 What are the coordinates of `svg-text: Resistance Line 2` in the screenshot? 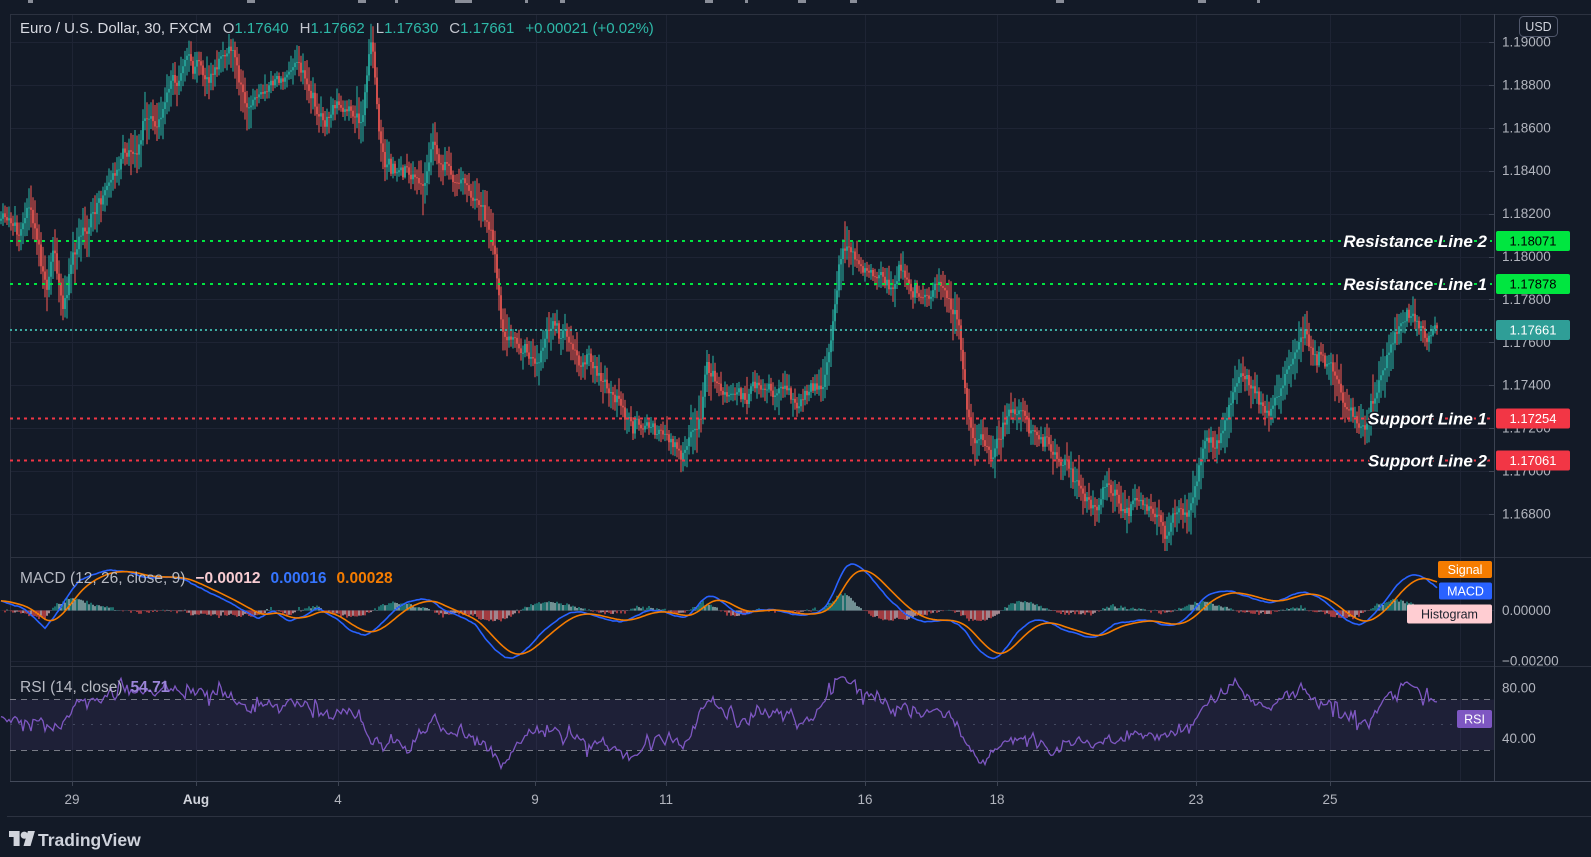 It's located at (1415, 241).